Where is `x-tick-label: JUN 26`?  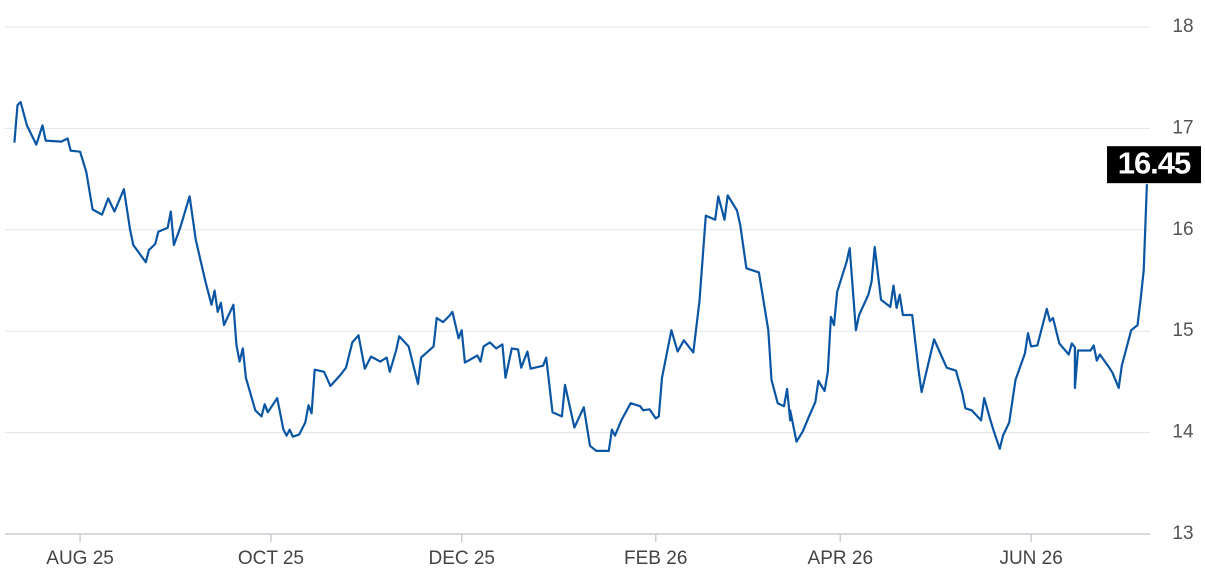
x-tick-label: JUN 26 is located at coordinates (1030, 558).